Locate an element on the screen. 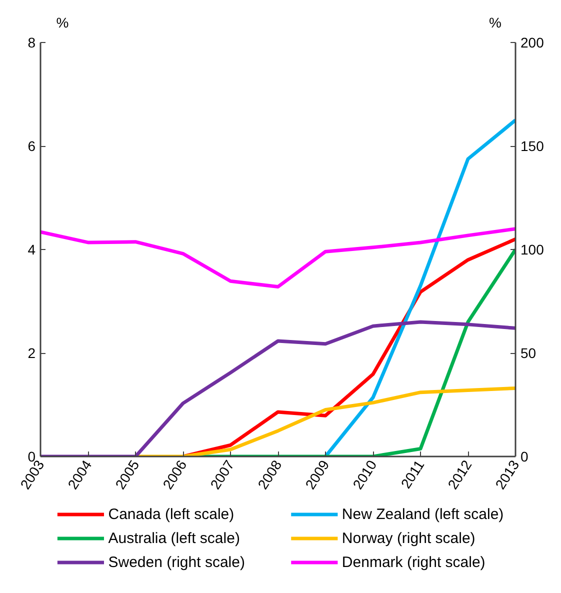  legend-label: Australia (left scale) is located at coordinates (174, 538).